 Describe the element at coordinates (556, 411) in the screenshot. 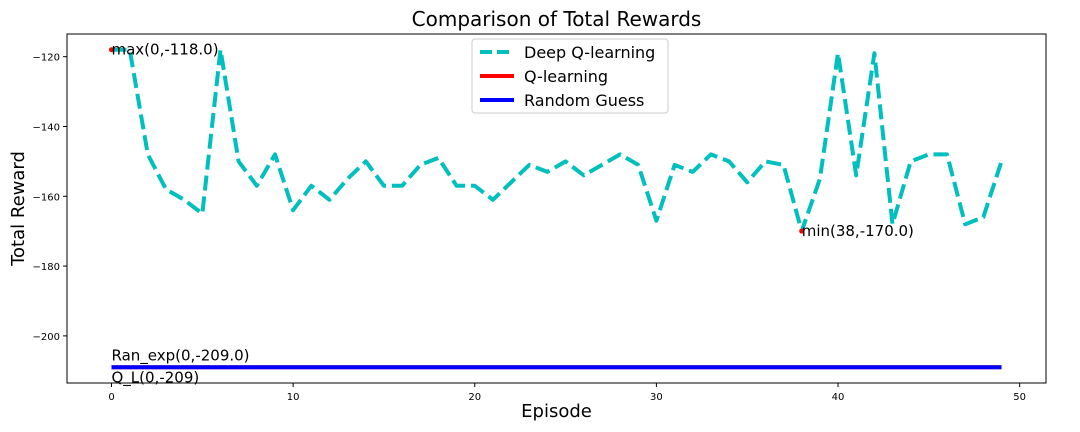

I see `x-axis-title: Episode` at that location.